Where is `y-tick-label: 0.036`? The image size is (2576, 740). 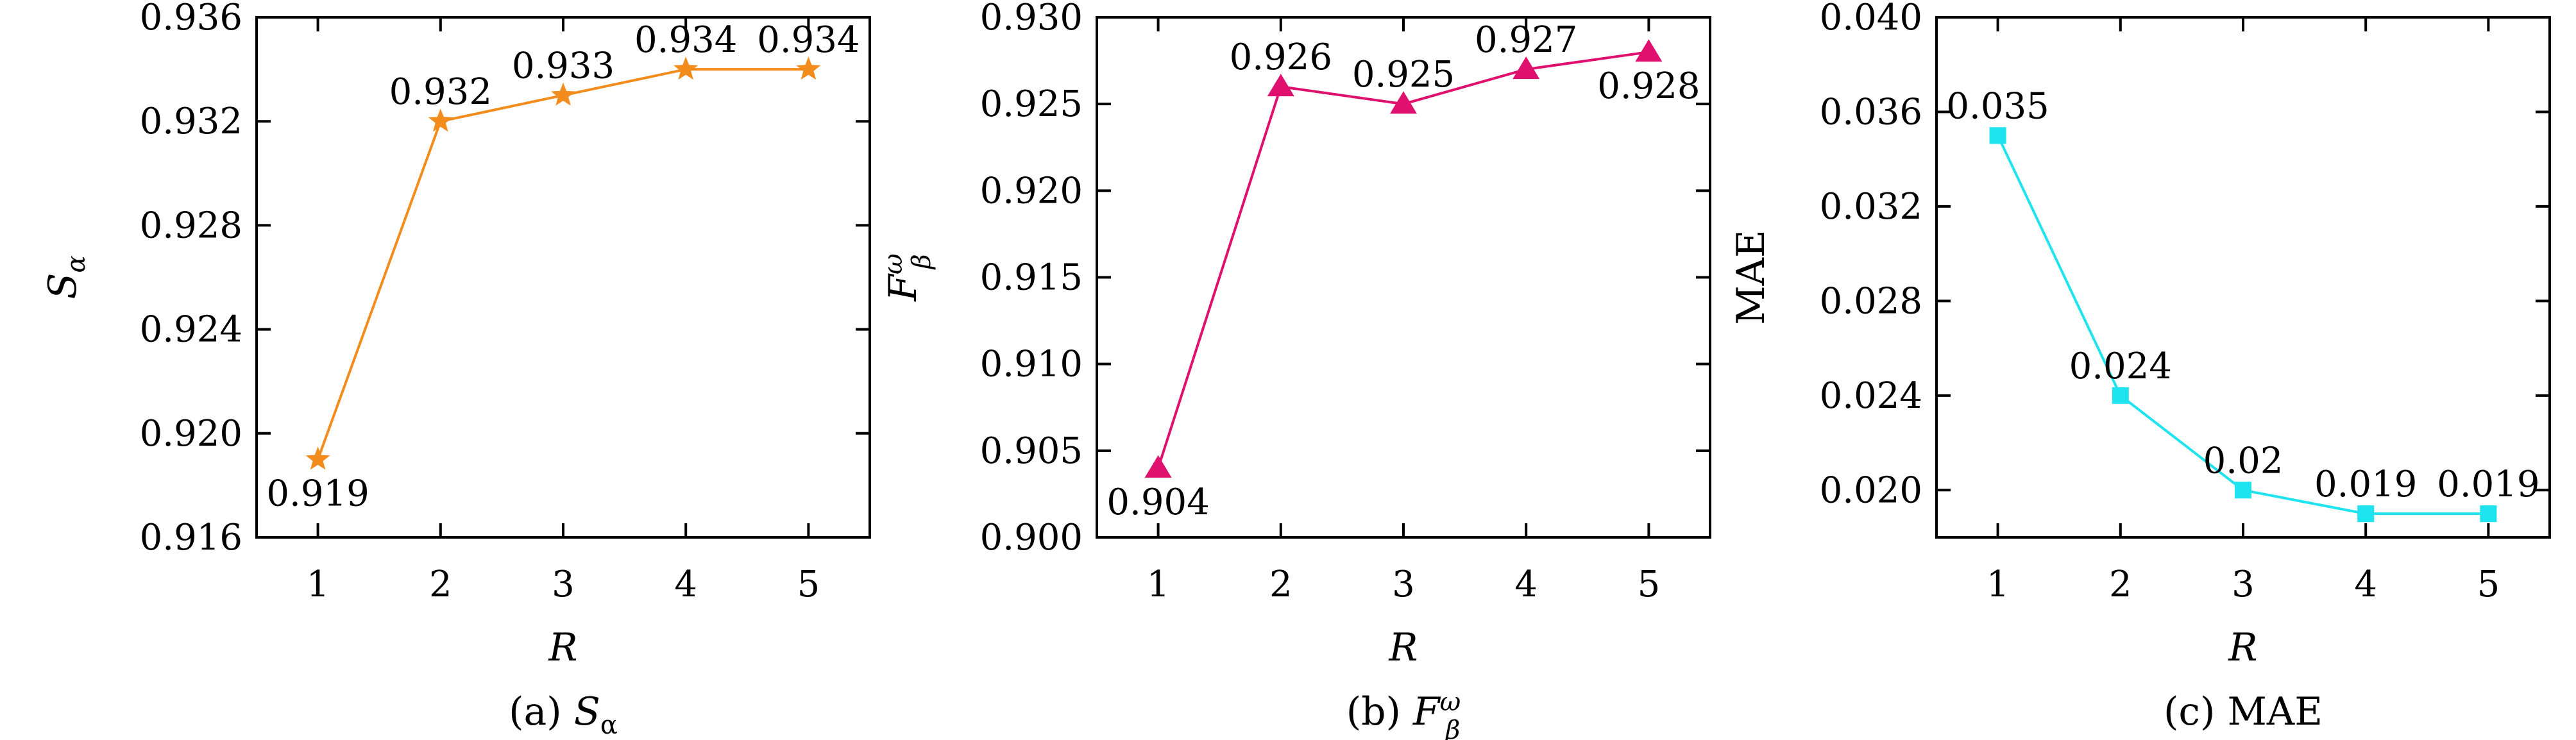
y-tick-label: 0.036 is located at coordinates (1871, 112).